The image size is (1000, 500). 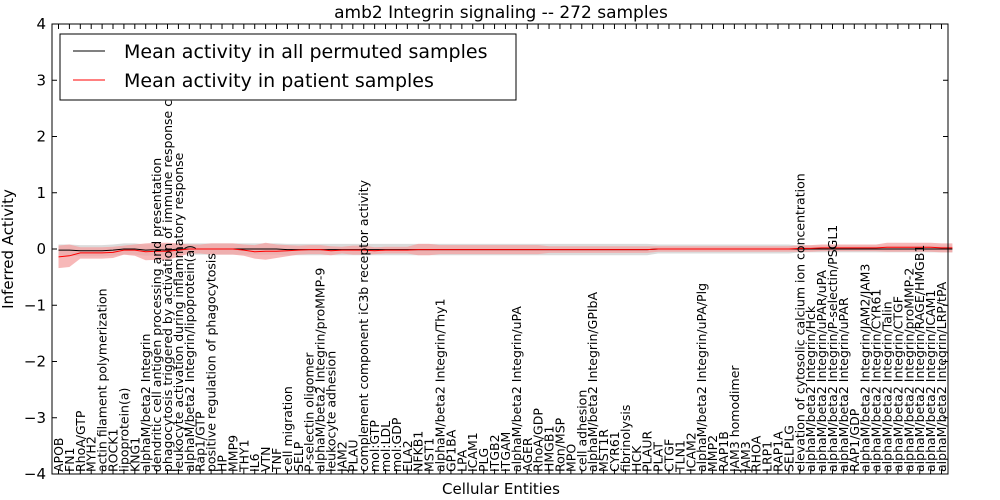 What do you see at coordinates (778, 451) in the screenshot?
I see `x-tick-label: RAP1A` at bounding box center [778, 451].